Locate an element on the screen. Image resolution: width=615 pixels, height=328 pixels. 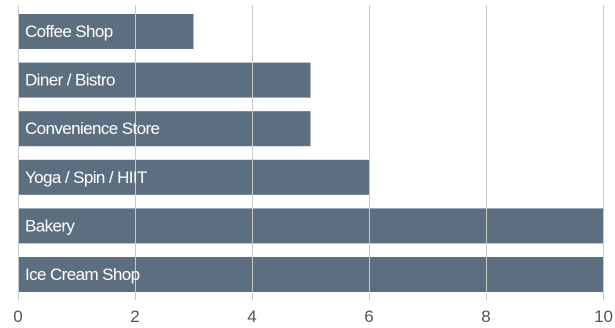
bar-yoga-spin-hiit is located at coordinates (193, 177).